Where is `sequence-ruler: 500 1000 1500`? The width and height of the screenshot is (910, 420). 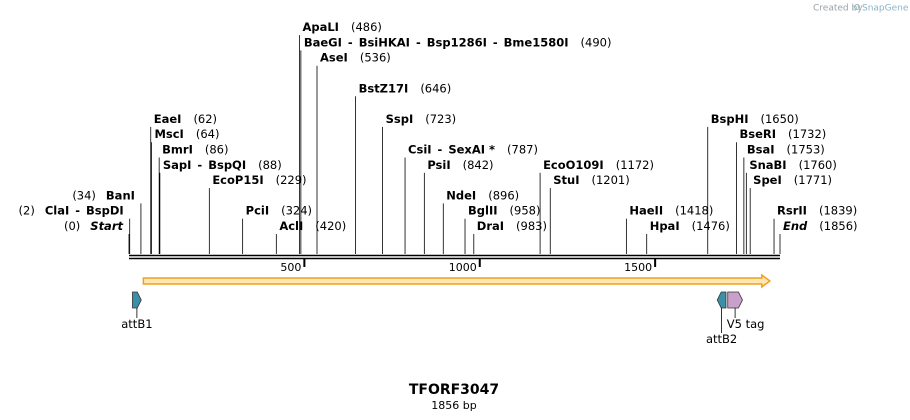
sequence-ruler: 500 1000 1500 is located at coordinates (454, 264).